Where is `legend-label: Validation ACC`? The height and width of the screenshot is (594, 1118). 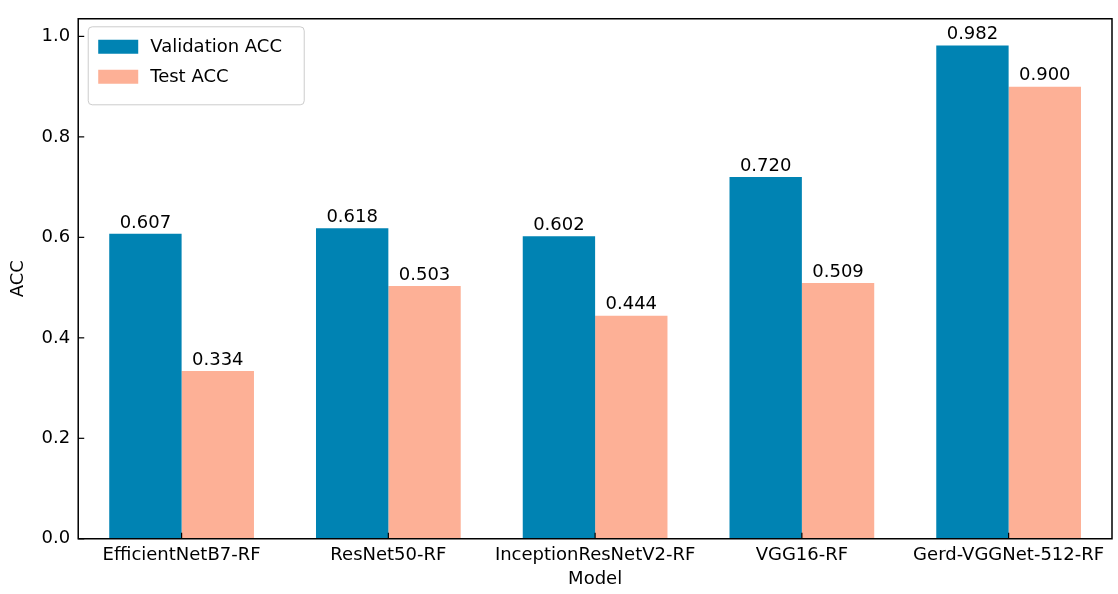 legend-label: Validation ACC is located at coordinates (216, 46).